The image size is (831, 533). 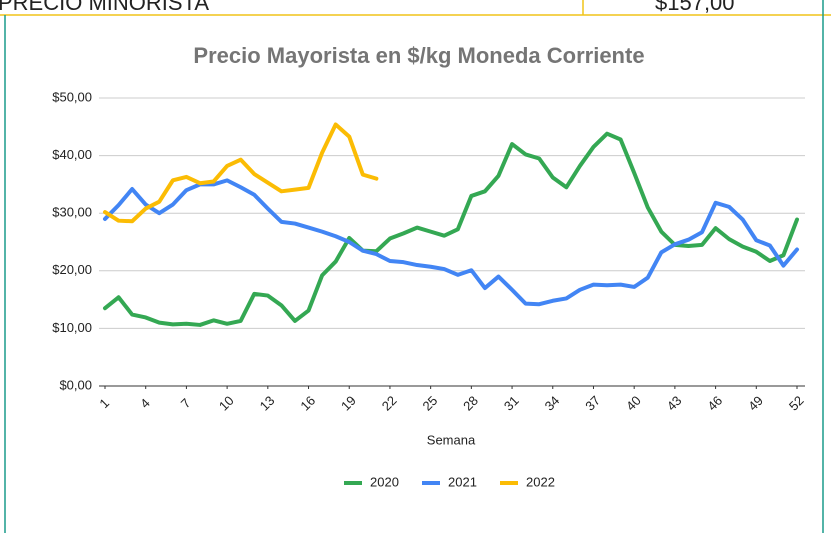 I want to click on x-tick-label: 19, so click(x=348, y=403).